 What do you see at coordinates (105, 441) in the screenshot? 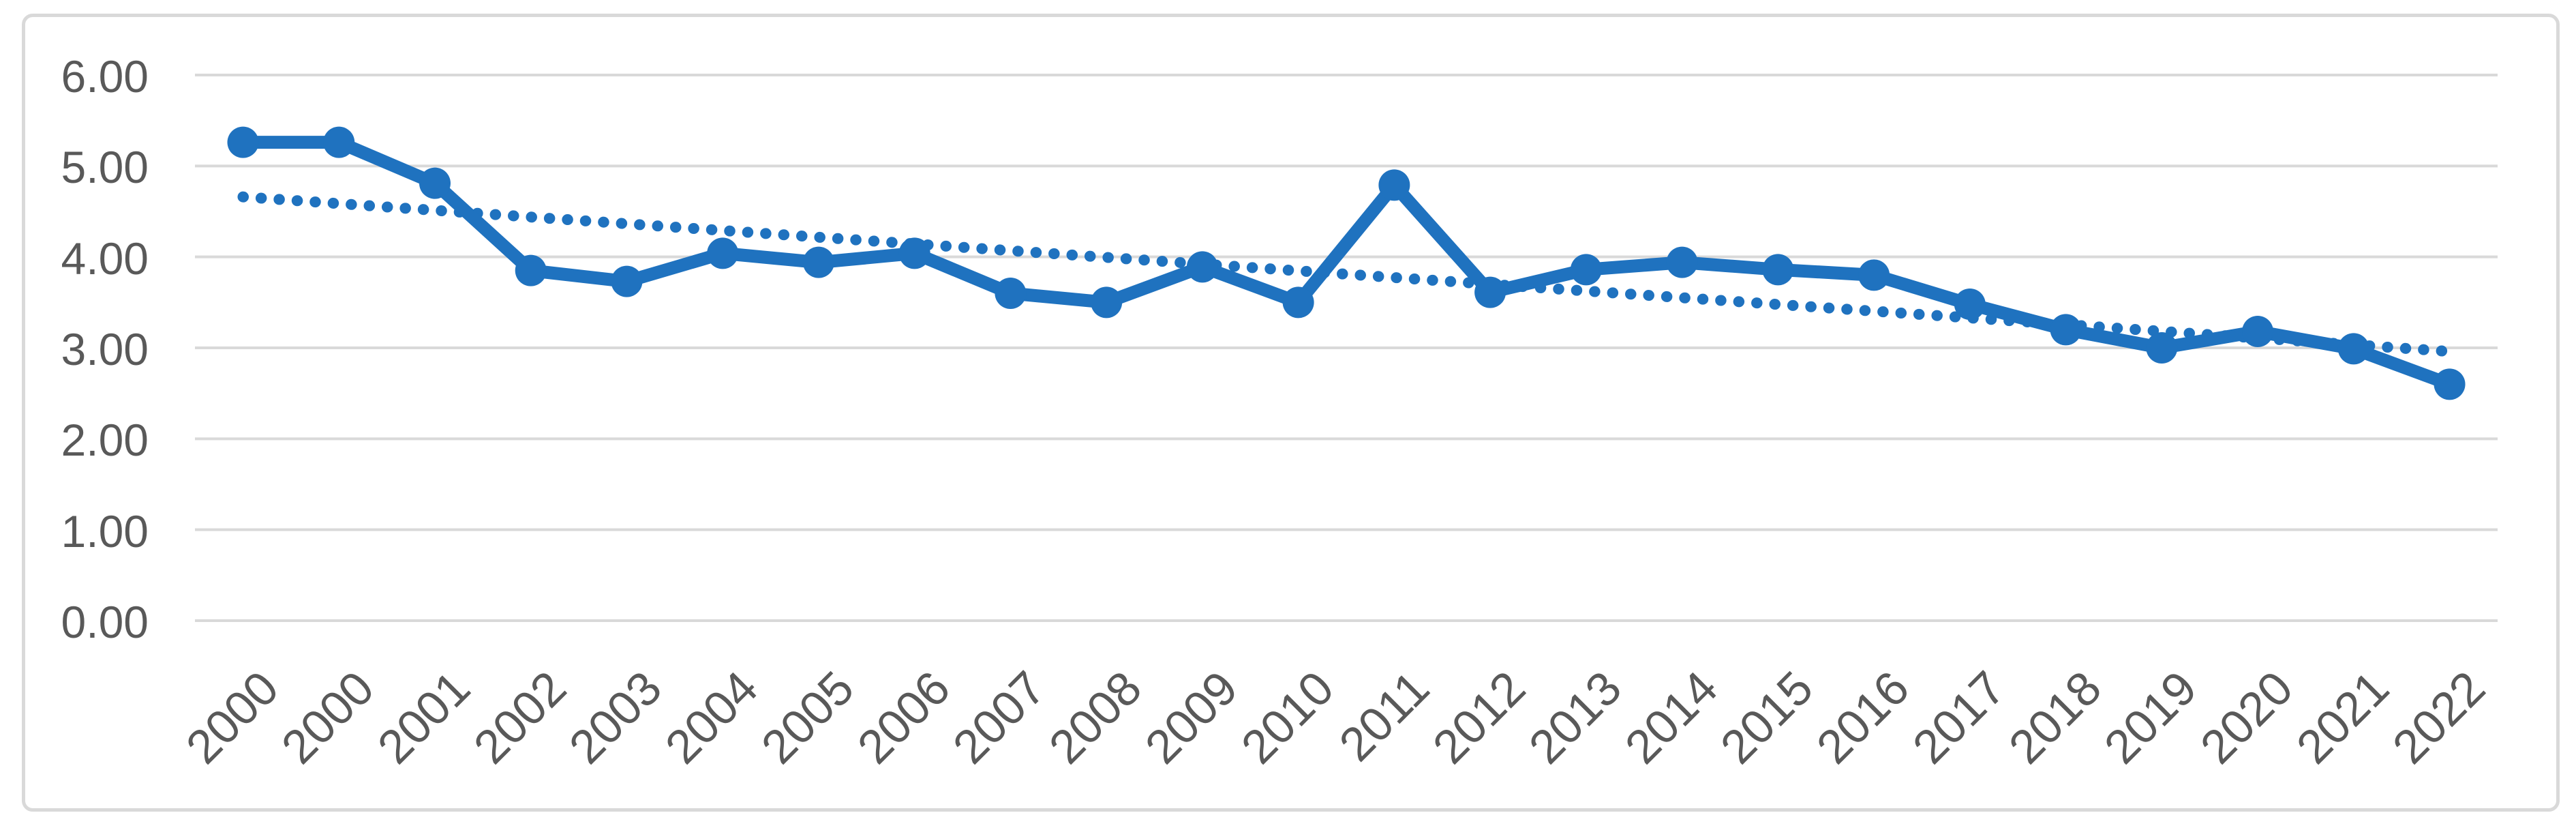
I see `y-axis-label-2.00: 2.00` at bounding box center [105, 441].